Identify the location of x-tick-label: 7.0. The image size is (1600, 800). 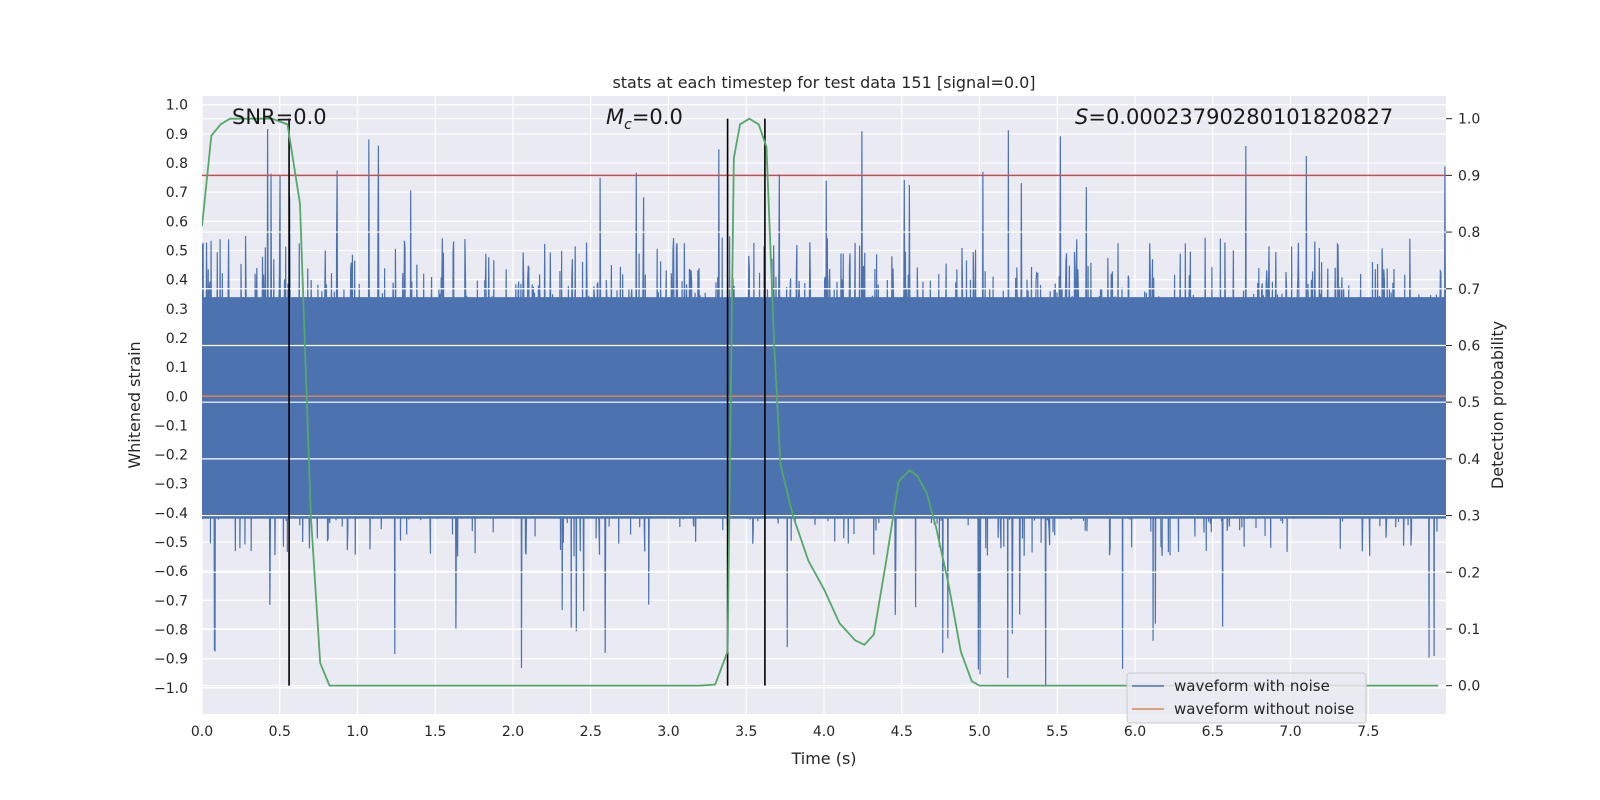
(1290, 732).